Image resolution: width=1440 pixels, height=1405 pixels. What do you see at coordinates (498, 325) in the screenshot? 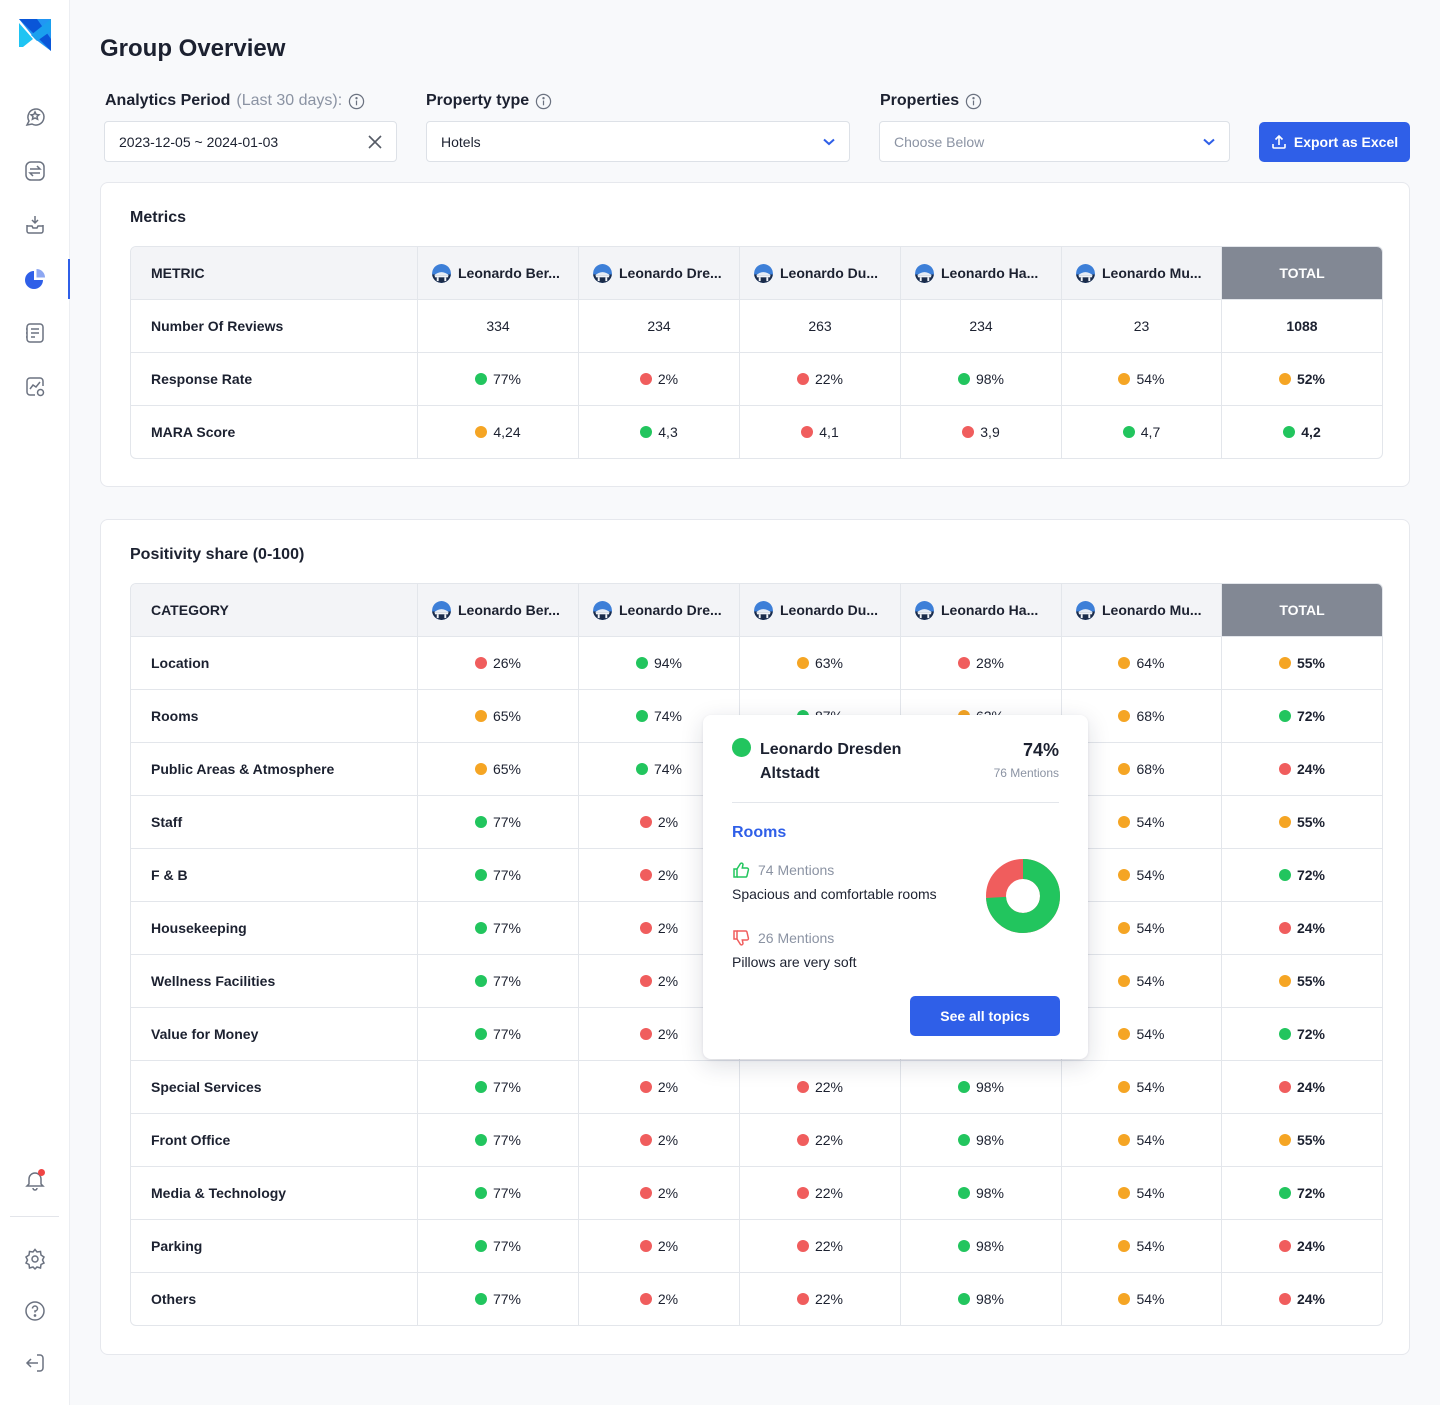
I see `value-cell: 334` at bounding box center [498, 325].